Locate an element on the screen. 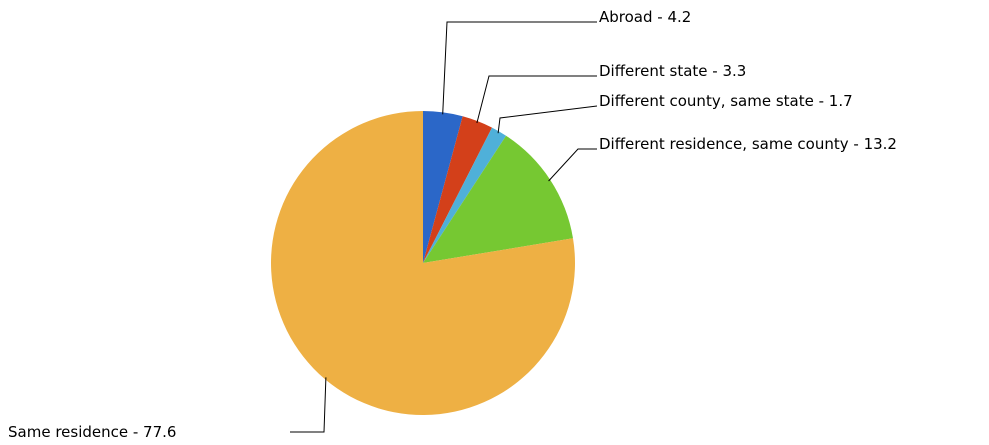 Image resolution: width=989 pixels, height=445 pixels. label-different-state: Different state - 3.3 is located at coordinates (672, 71).